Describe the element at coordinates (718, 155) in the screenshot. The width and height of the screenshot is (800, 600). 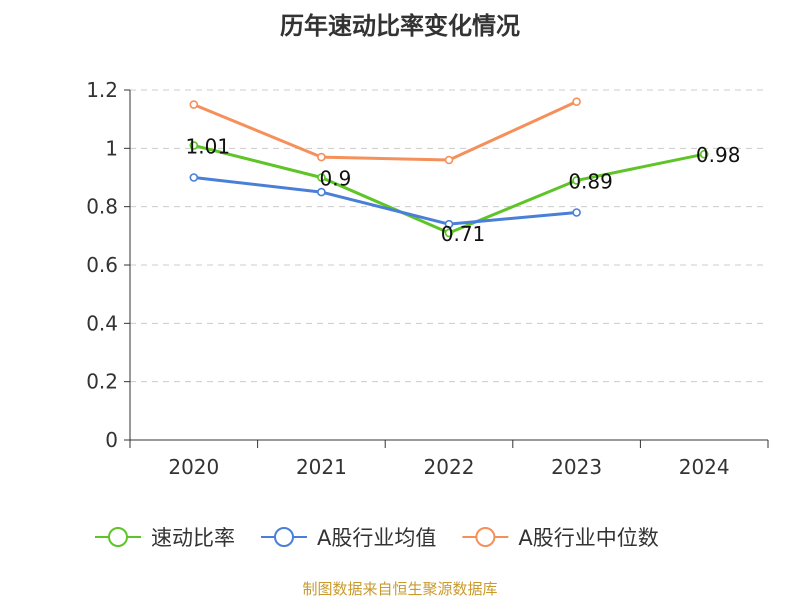
I see `data-label: 0.98` at that location.